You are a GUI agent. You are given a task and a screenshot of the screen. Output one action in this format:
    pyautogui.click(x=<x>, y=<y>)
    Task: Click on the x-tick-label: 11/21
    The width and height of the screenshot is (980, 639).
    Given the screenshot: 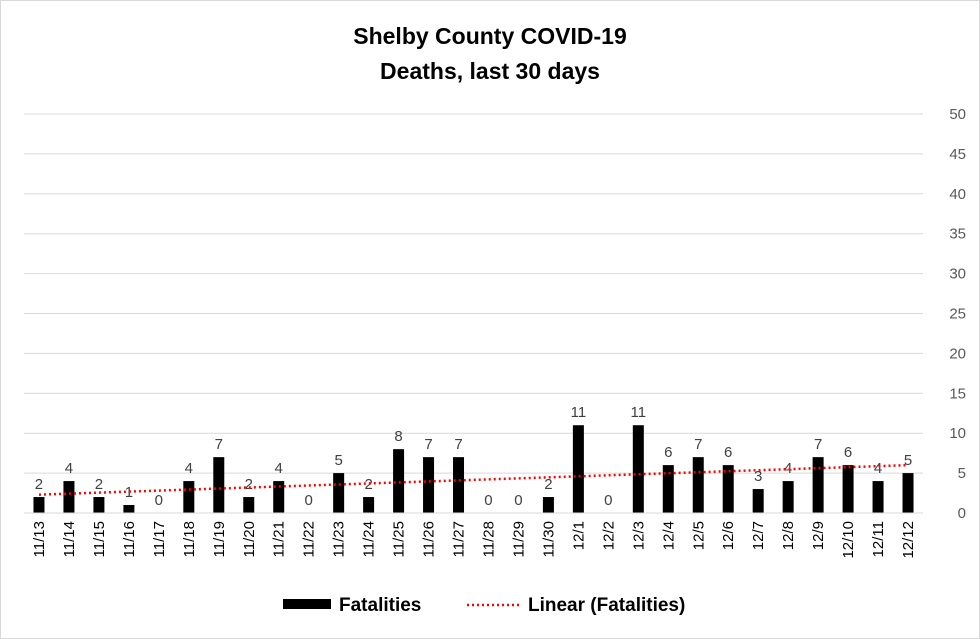 What is the action you would take?
    pyautogui.click(x=279, y=539)
    